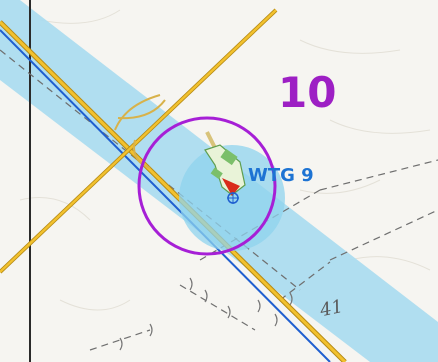 The image size is (438, 362). Describe the element at coordinates (307, 92) in the screenshot. I see `sheet-number: 10` at that location.